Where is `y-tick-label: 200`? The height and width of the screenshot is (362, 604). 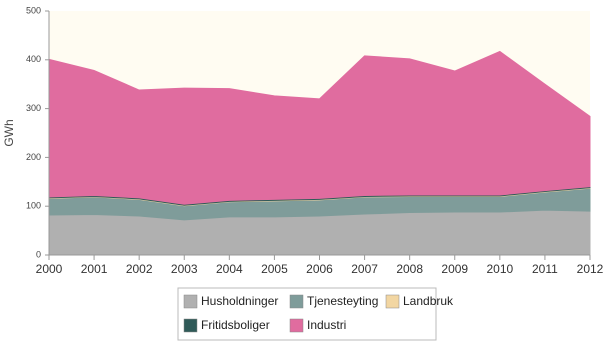
y-tick-label: 200 is located at coordinates (33, 157).